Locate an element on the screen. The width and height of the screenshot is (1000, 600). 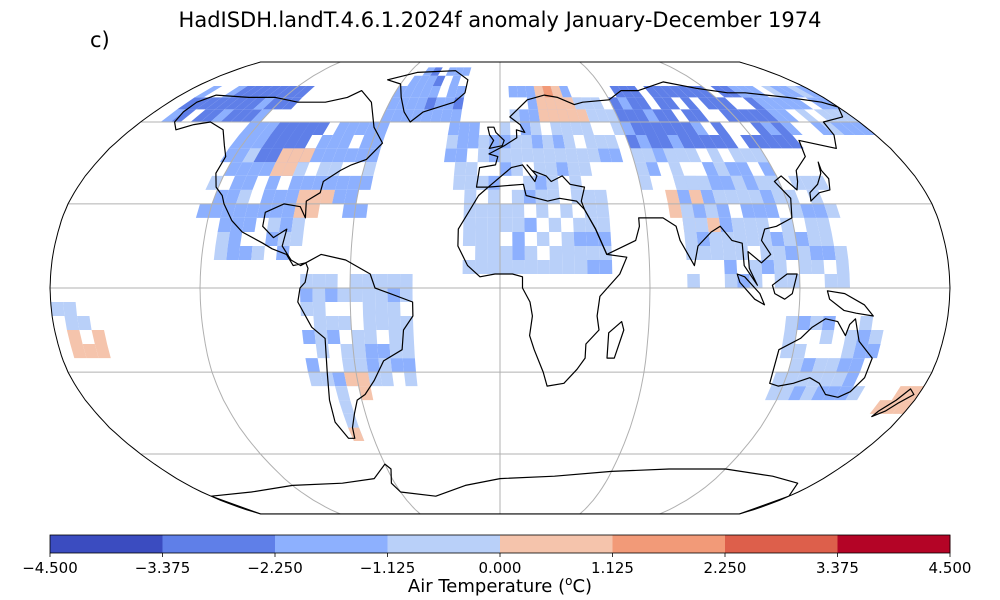
colorbar-label: Air Temperature (oC) is located at coordinates (500, 585).